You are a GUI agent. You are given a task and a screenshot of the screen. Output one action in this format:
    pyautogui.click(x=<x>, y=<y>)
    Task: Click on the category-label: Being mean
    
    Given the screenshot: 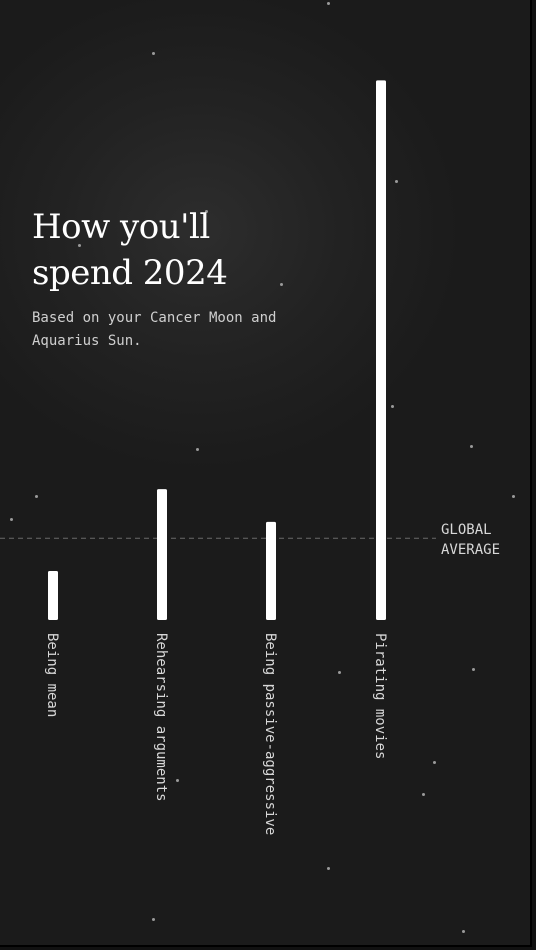 What is the action you would take?
    pyautogui.click(x=52, y=675)
    